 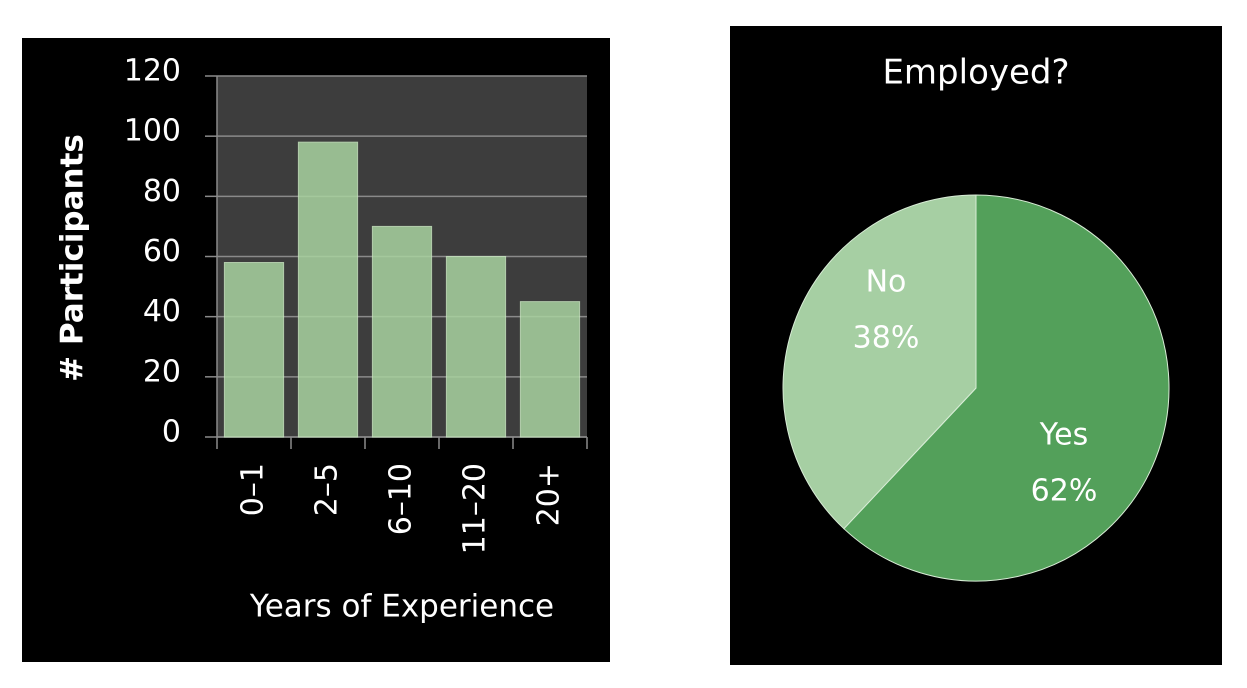 I want to click on slice-value-label: 62%, so click(x=1064, y=491).